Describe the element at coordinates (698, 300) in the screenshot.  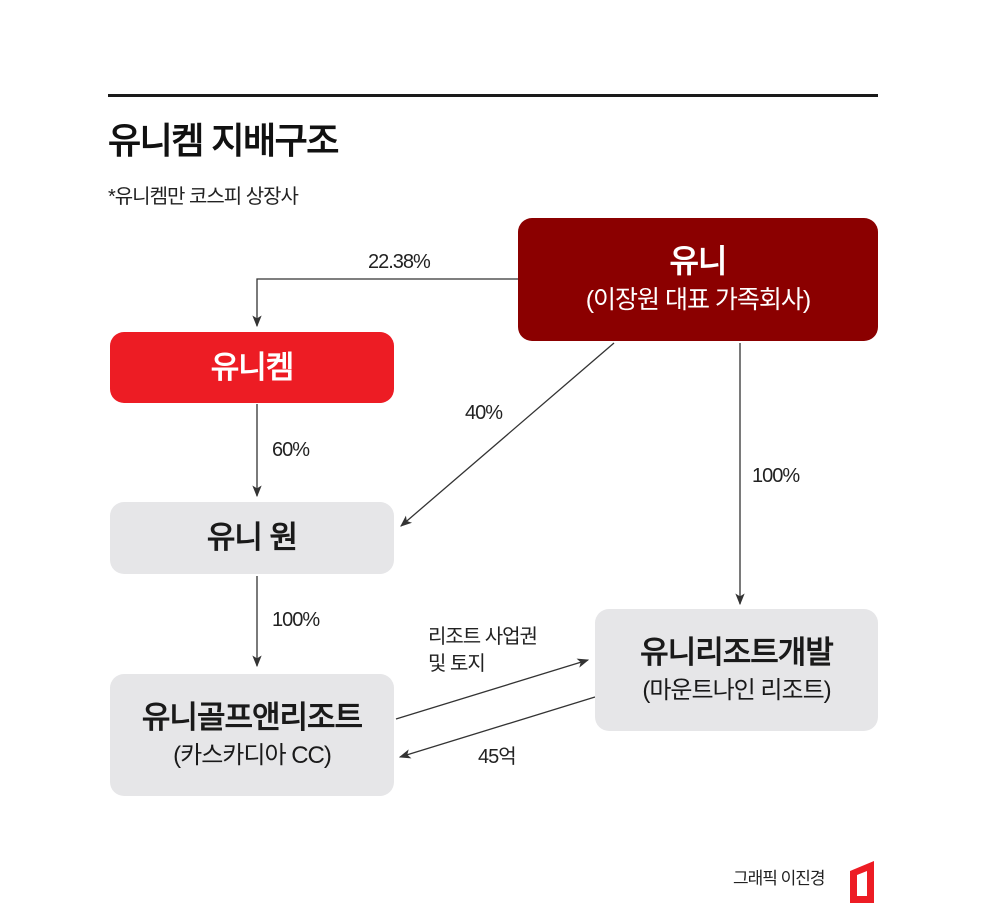
I see `node-uni-desc: (이장원 대표 가족회사)` at that location.